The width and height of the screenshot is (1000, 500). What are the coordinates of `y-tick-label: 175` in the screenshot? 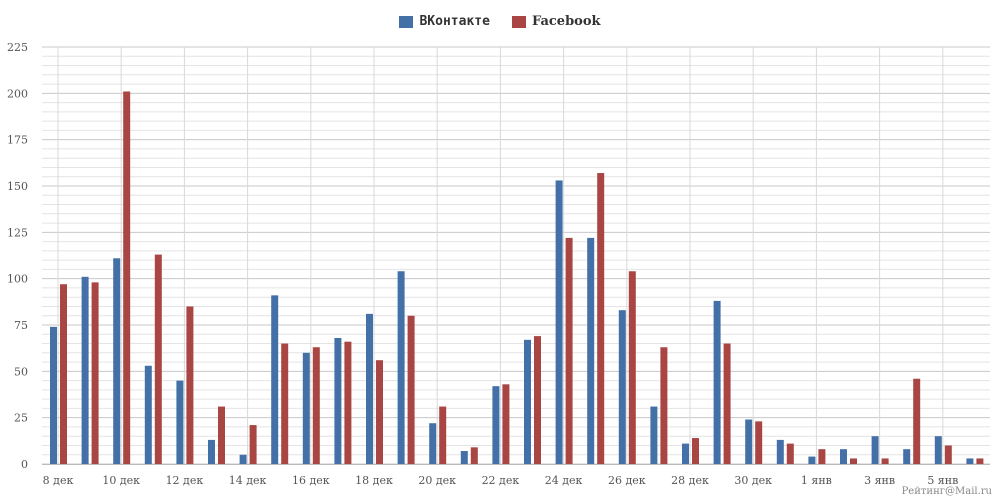 It's located at (17, 140).